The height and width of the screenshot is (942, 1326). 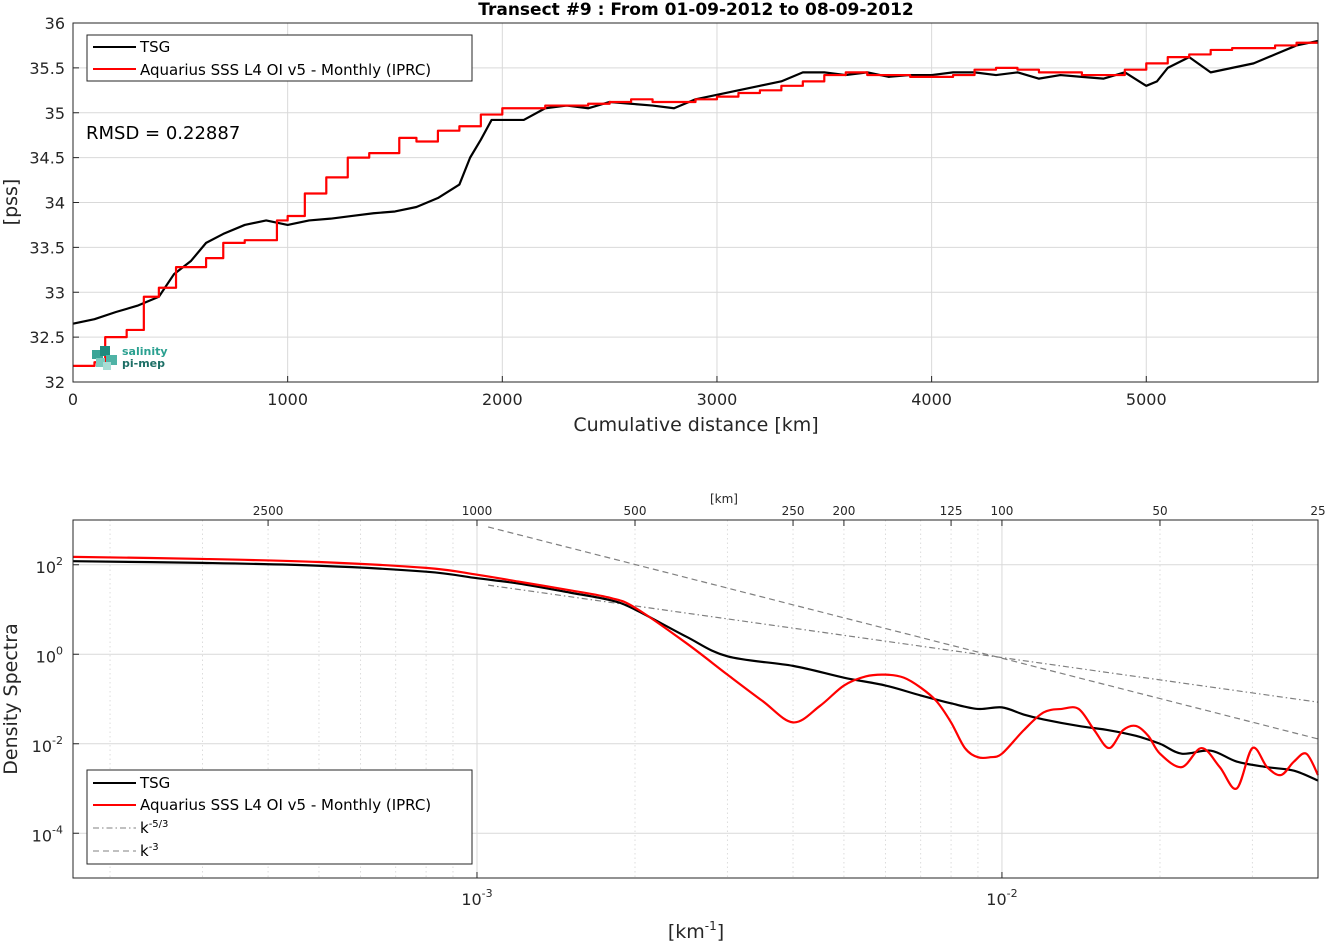 I want to click on top-y-tick-label: 34.5, so click(x=47, y=158).